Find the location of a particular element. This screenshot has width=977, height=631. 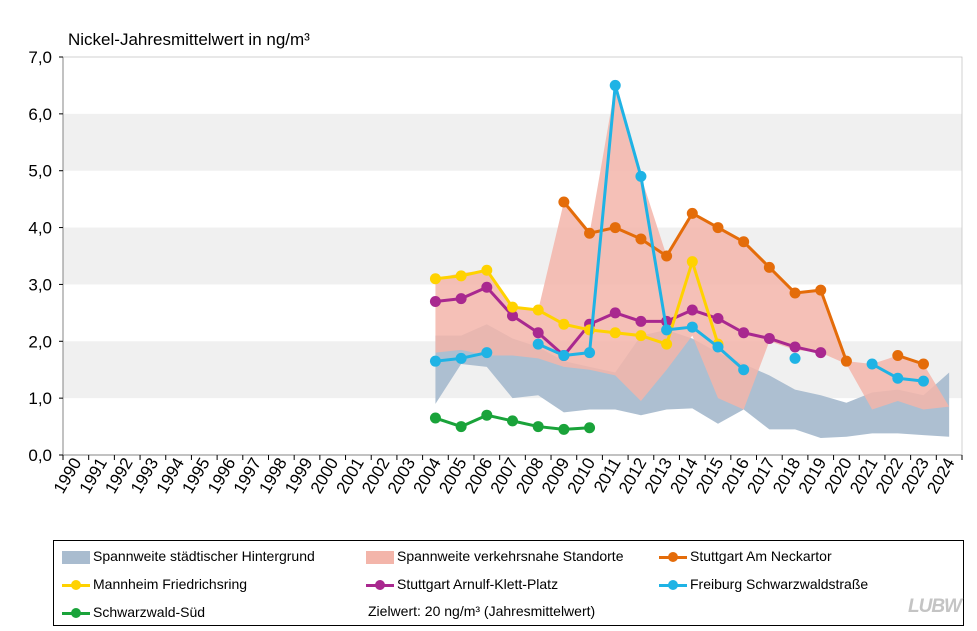

y-tick-label: 1,0 is located at coordinates (40, 398).